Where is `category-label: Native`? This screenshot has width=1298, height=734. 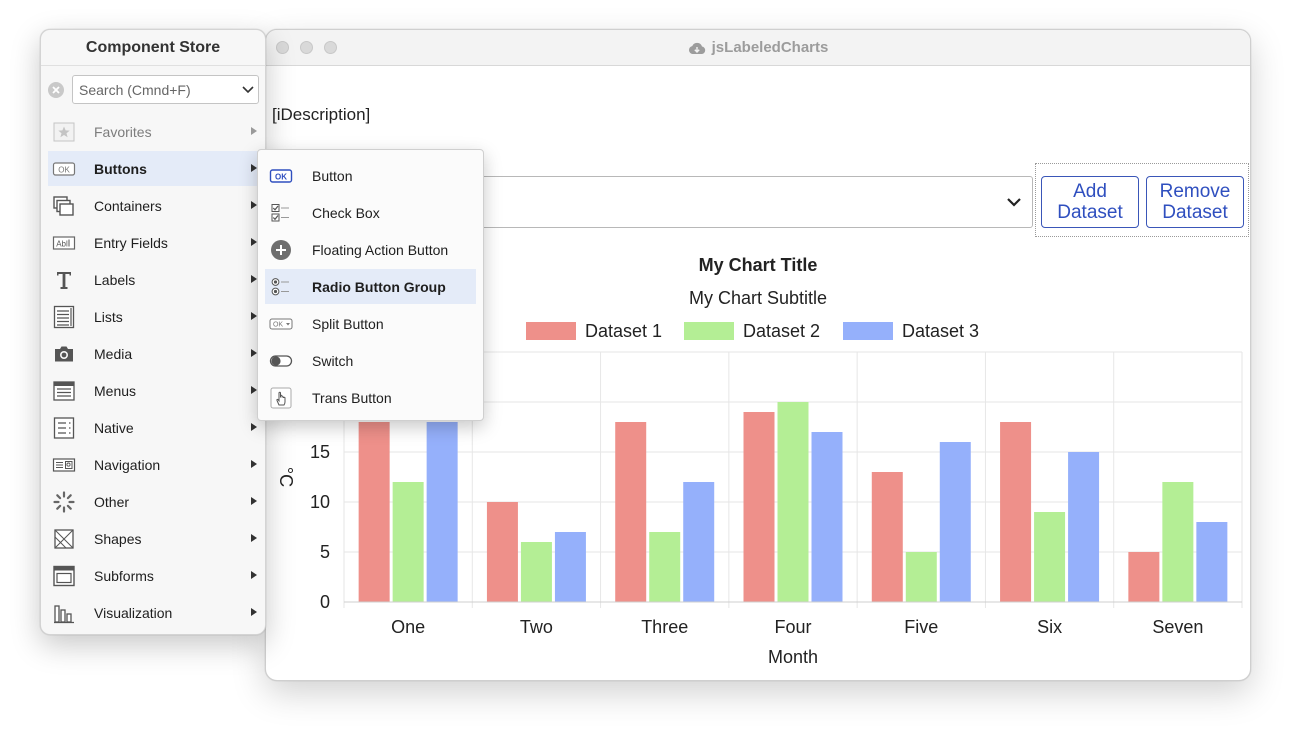
category-label: Native is located at coordinates (114, 428).